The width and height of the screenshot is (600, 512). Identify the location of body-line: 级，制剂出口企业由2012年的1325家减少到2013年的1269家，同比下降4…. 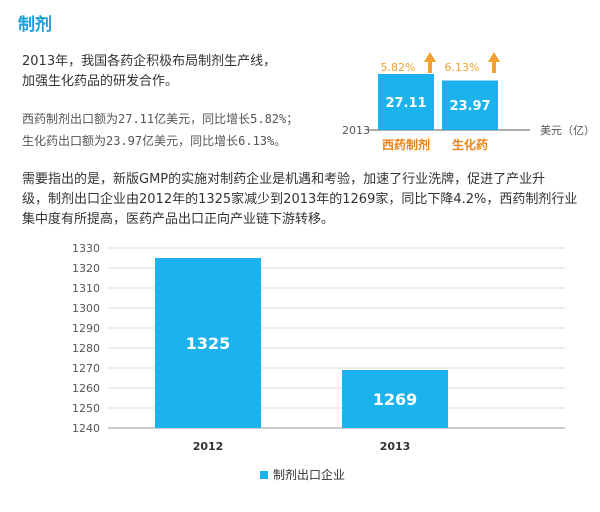
(300, 199).